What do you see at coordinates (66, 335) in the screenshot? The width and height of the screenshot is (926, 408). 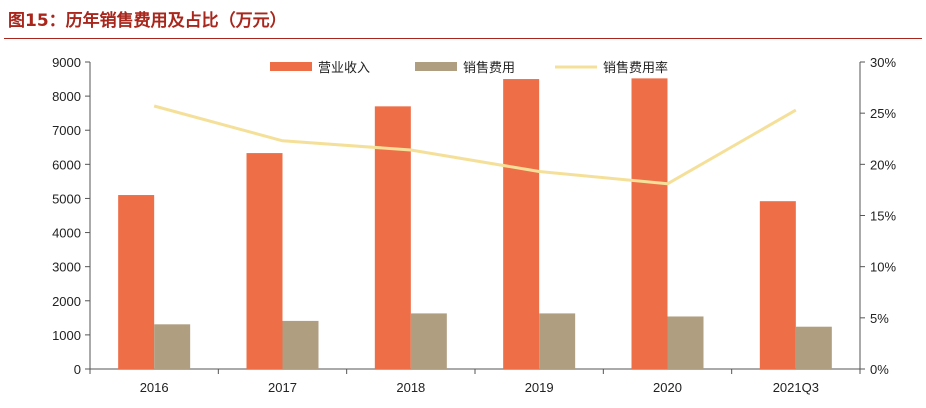 I see `y-left-tick-label: 1000` at bounding box center [66, 335].